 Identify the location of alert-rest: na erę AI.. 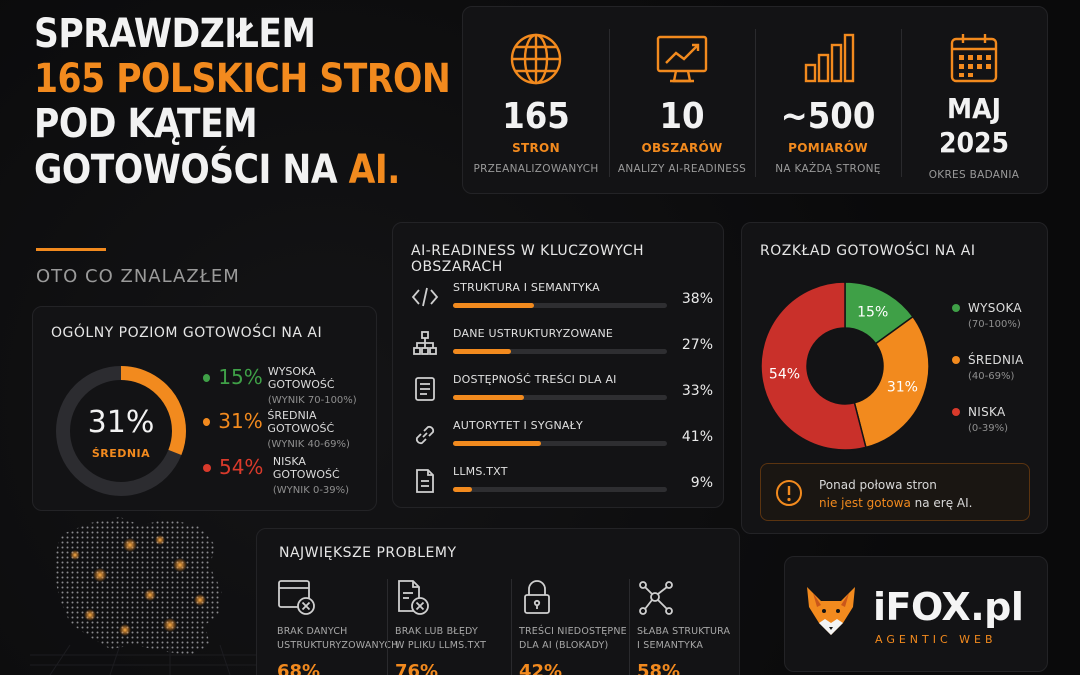
(941, 503).